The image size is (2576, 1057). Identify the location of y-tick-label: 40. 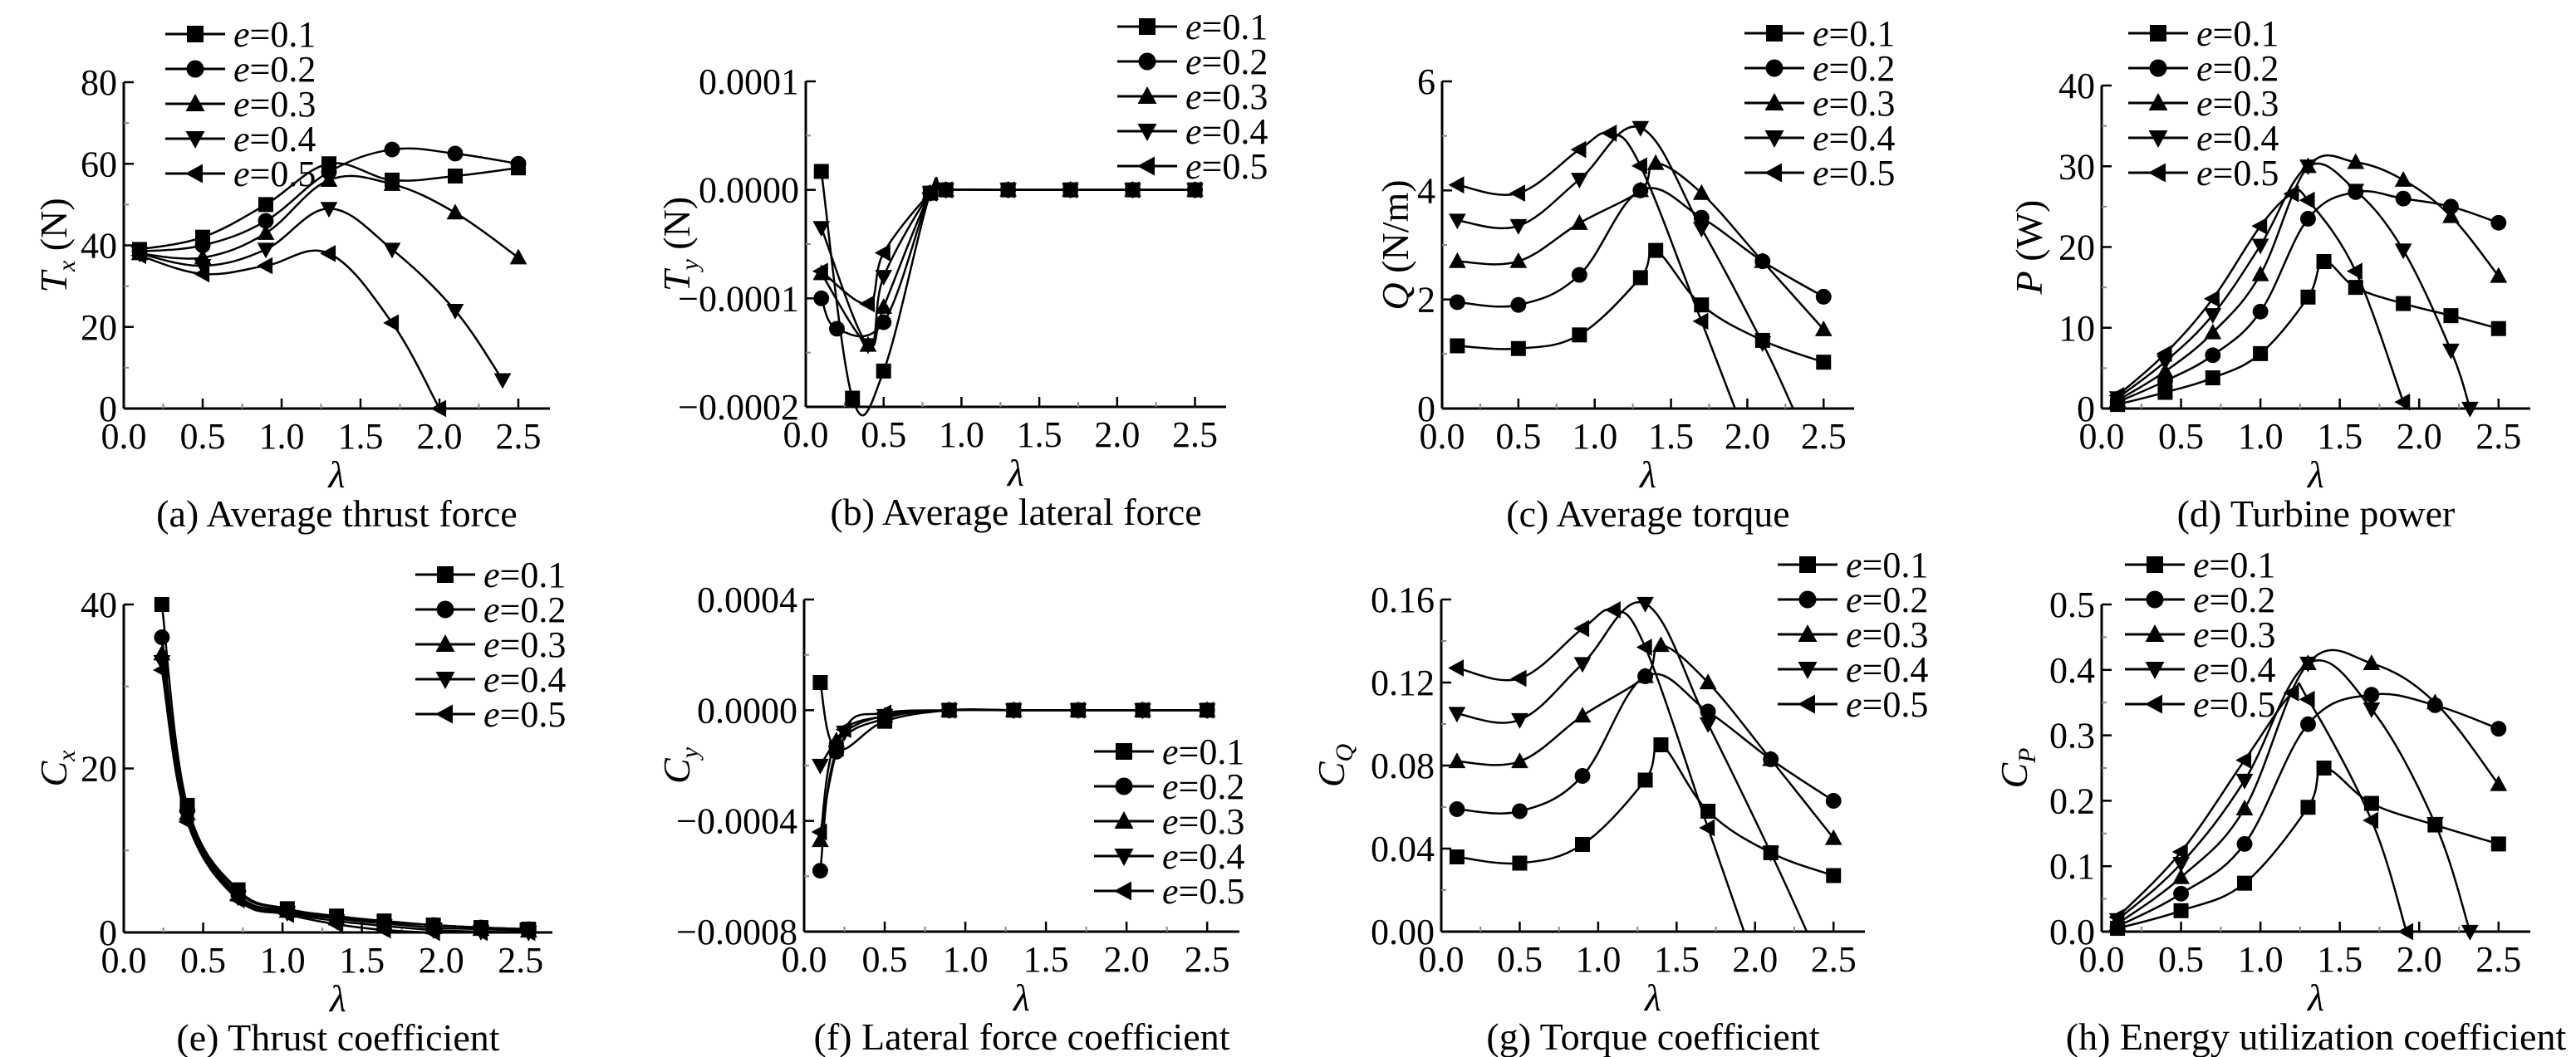
(99, 246).